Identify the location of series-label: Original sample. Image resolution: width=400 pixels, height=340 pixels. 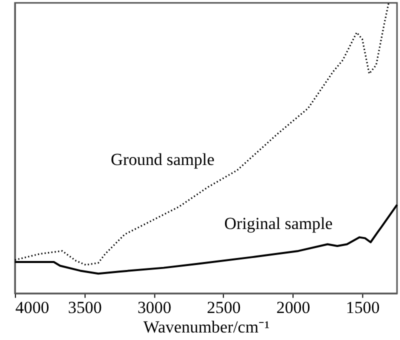
(278, 224).